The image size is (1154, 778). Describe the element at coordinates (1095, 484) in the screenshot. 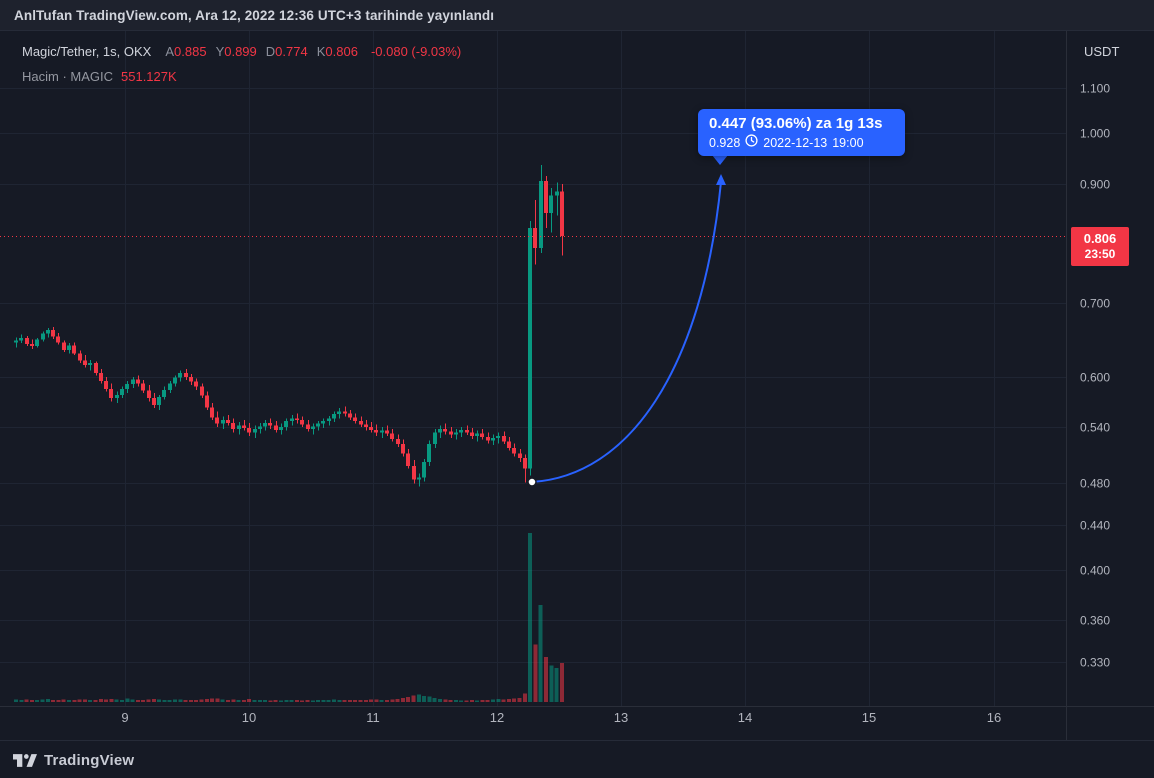

I see `price-tick-label: 0.480` at that location.